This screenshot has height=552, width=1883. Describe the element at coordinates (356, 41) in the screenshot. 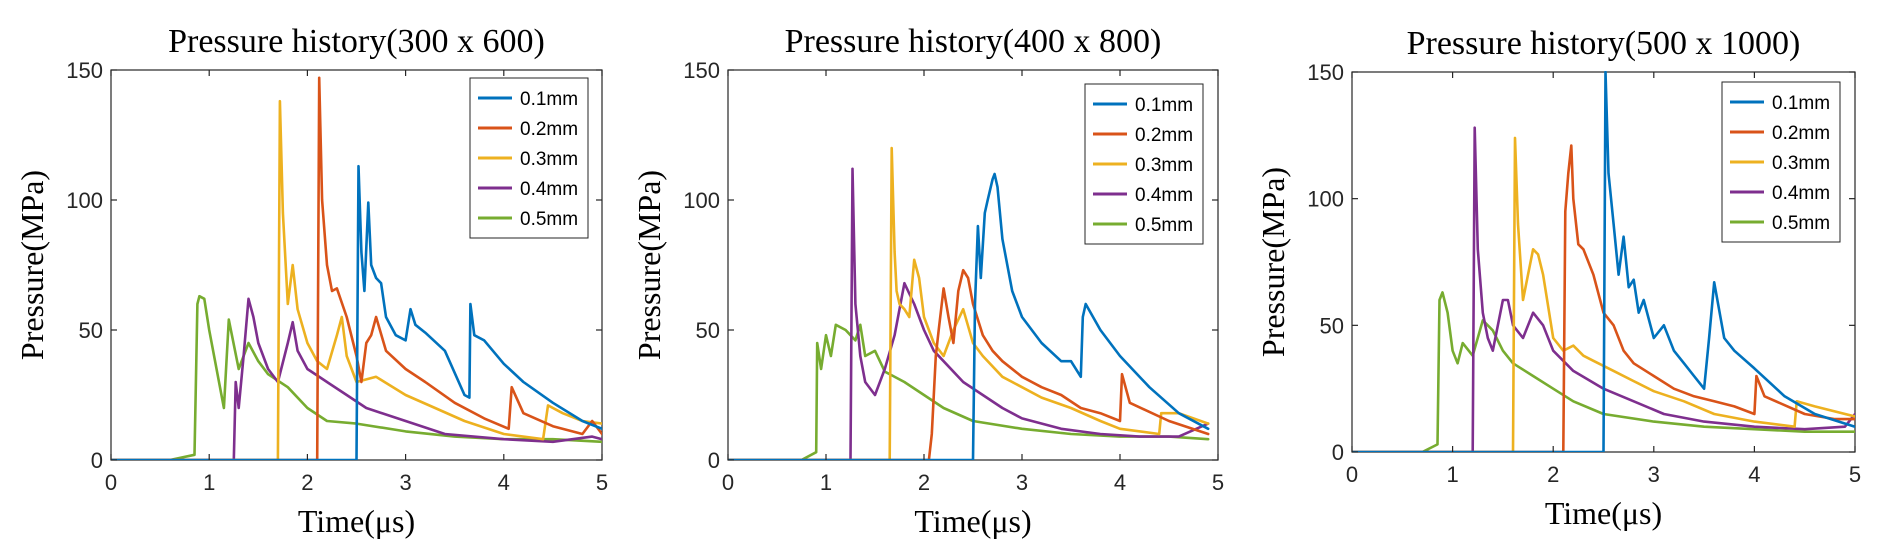

I see `chart-title: Pressure history(300 x 600)` at that location.